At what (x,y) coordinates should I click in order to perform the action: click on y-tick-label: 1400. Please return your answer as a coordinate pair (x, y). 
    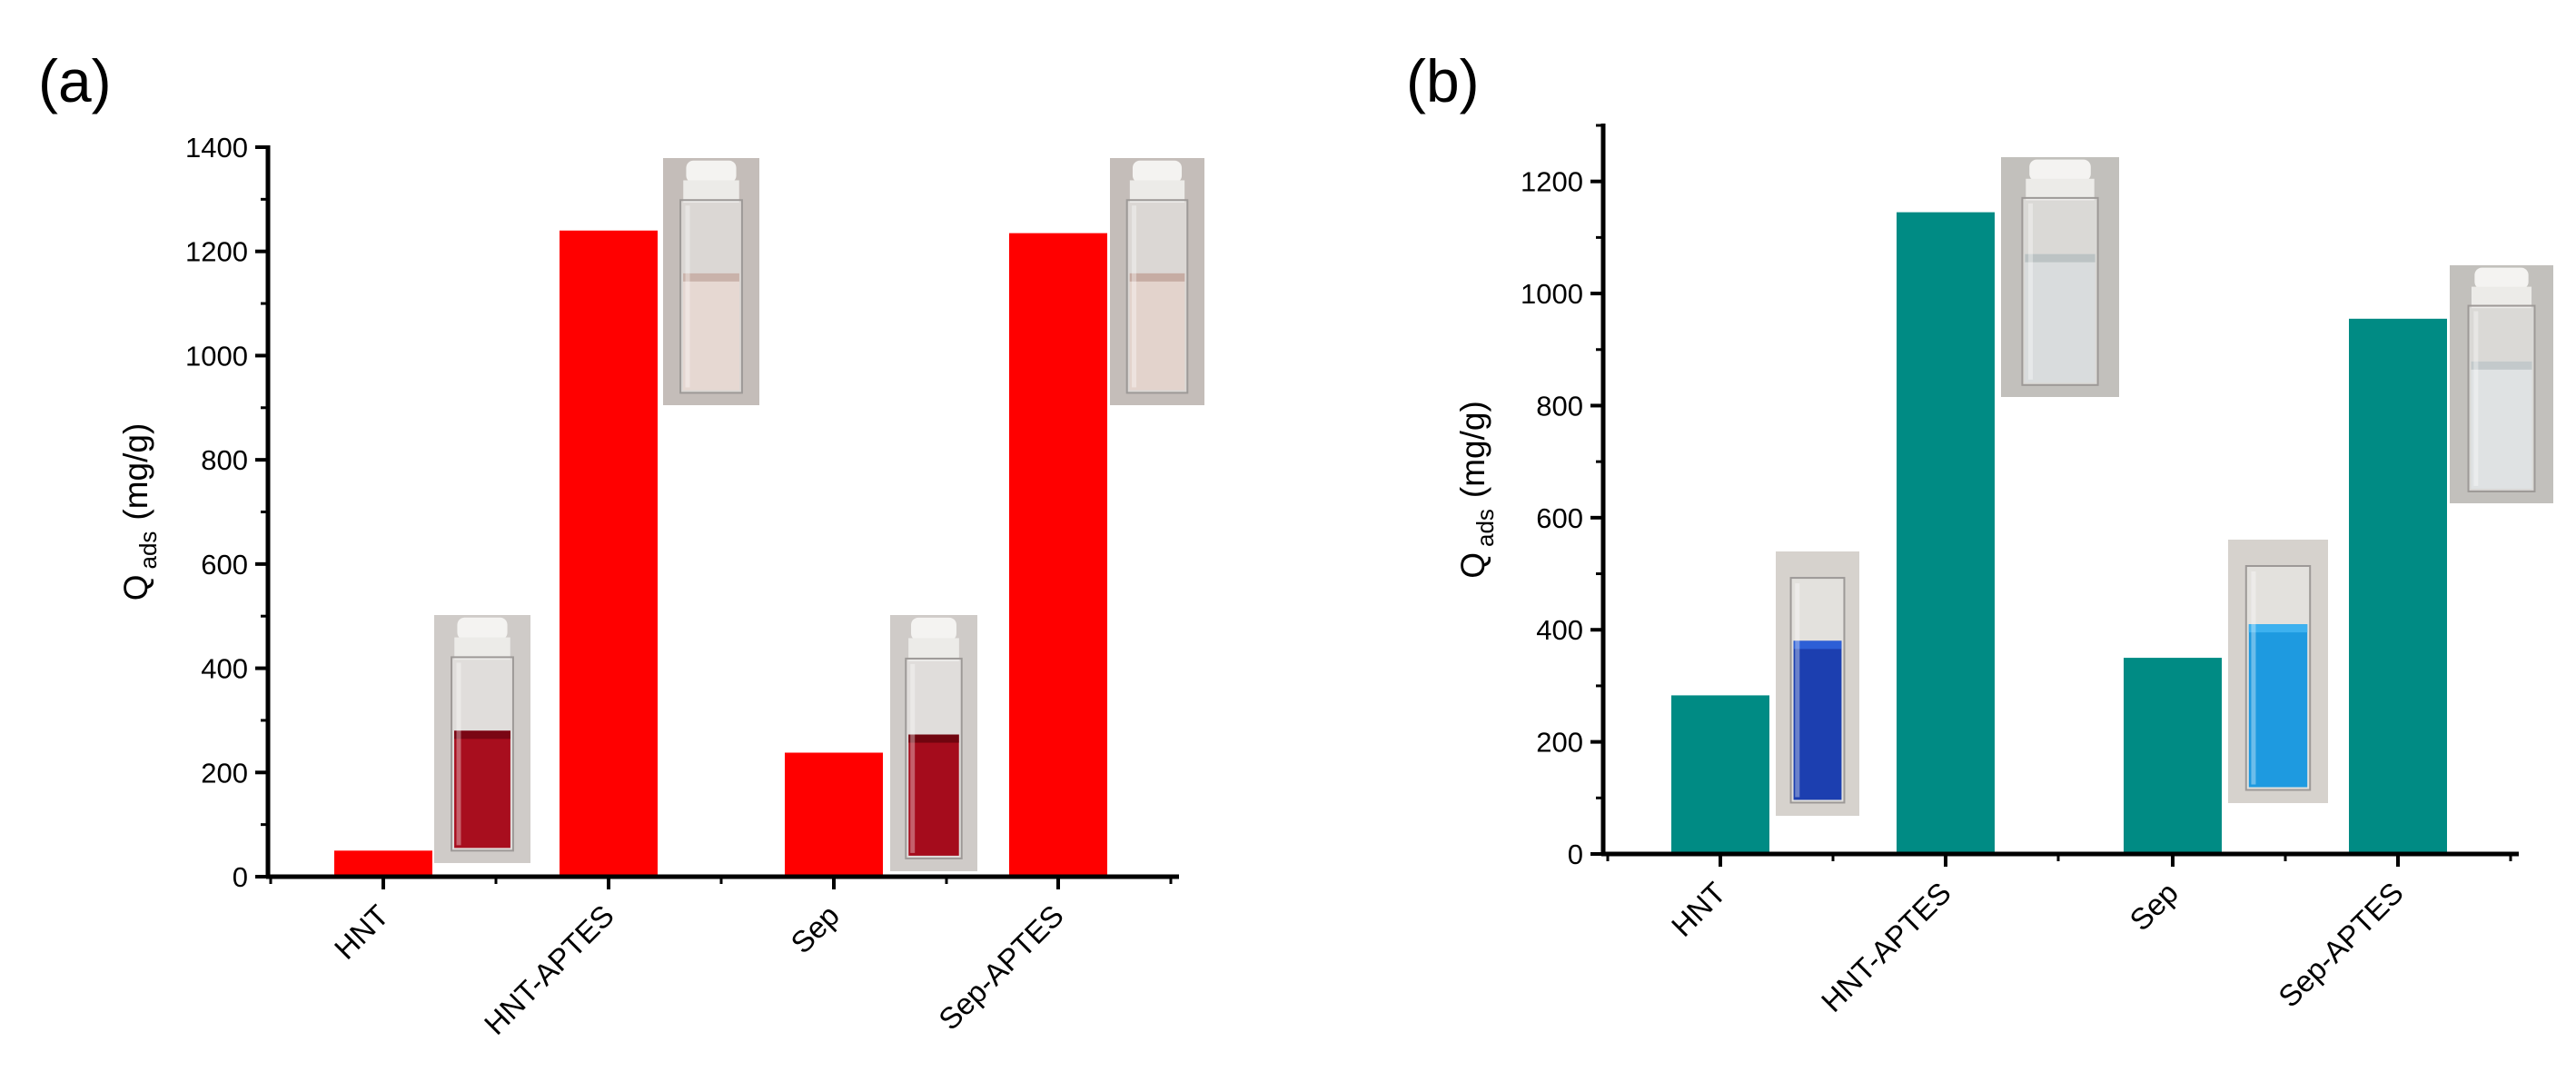
    Looking at the image, I should click on (216, 148).